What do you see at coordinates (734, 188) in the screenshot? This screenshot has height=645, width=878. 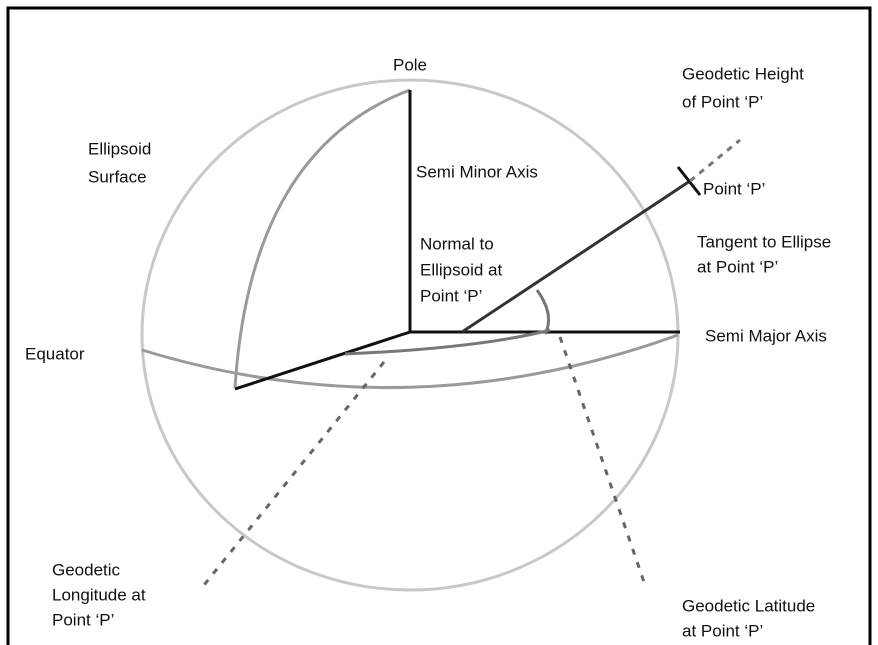 I see `point-p-label: Point ‘P’` at bounding box center [734, 188].